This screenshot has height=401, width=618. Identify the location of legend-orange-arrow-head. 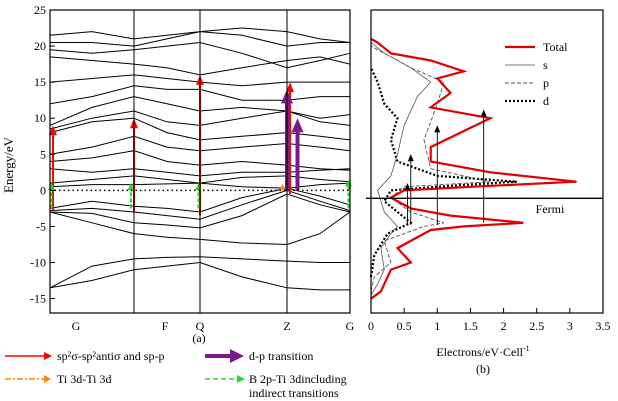
(47, 379).